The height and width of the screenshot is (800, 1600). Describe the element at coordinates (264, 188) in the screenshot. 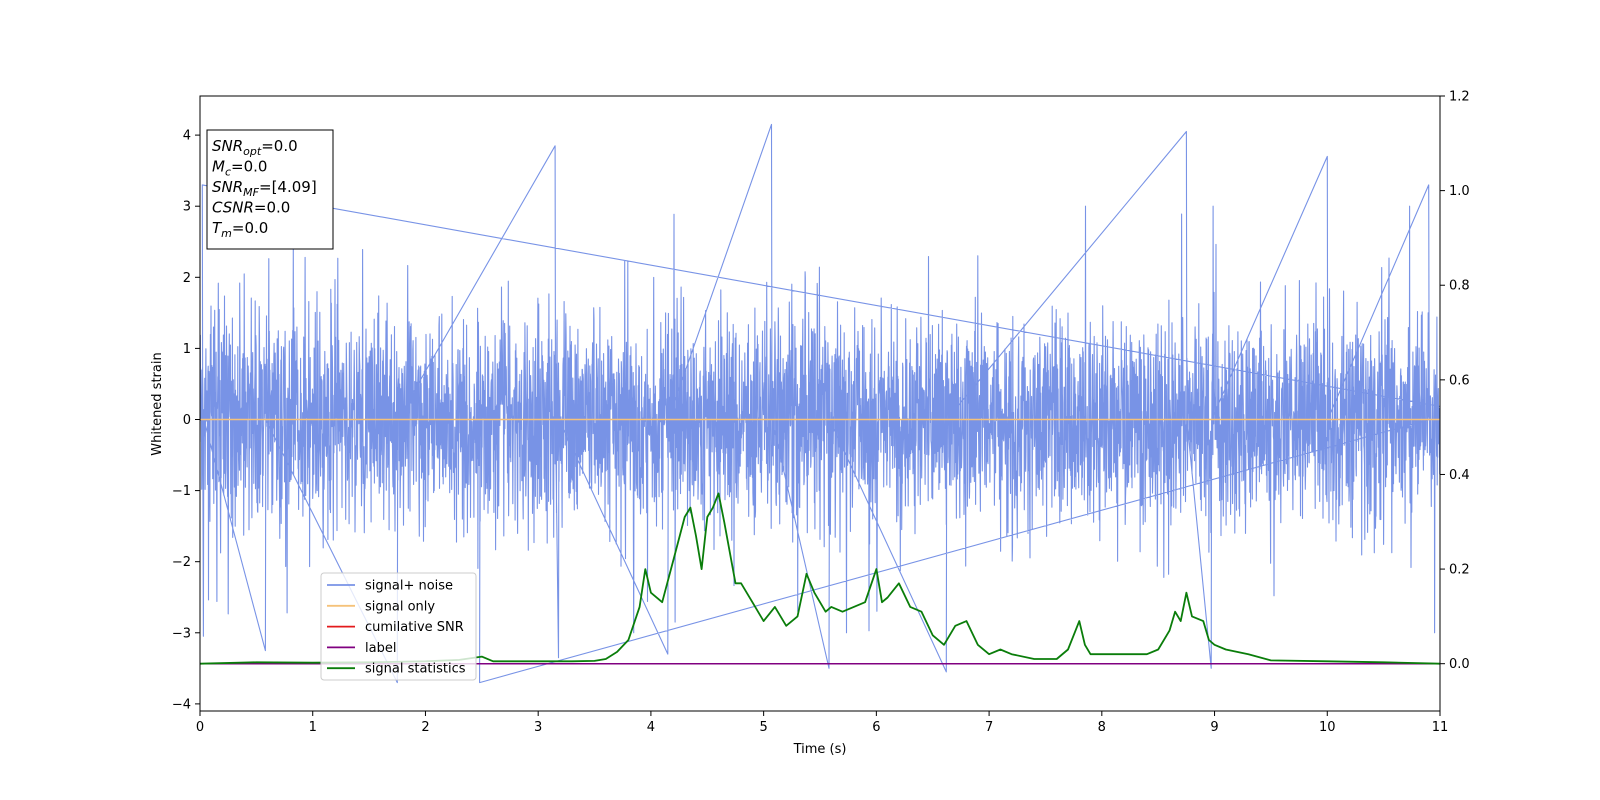

I see `info-box-line: SNRMF=[4.09]` at that location.